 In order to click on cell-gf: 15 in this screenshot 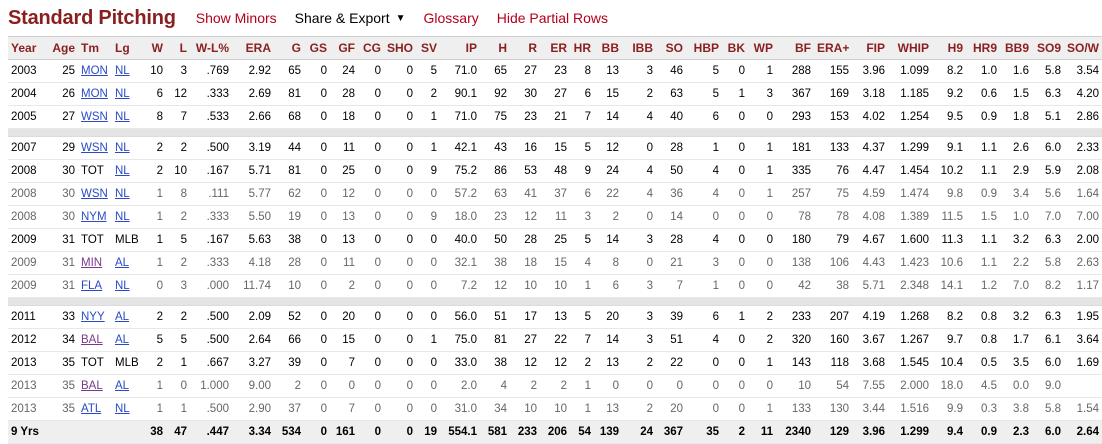, I will do `click(344, 340)`.